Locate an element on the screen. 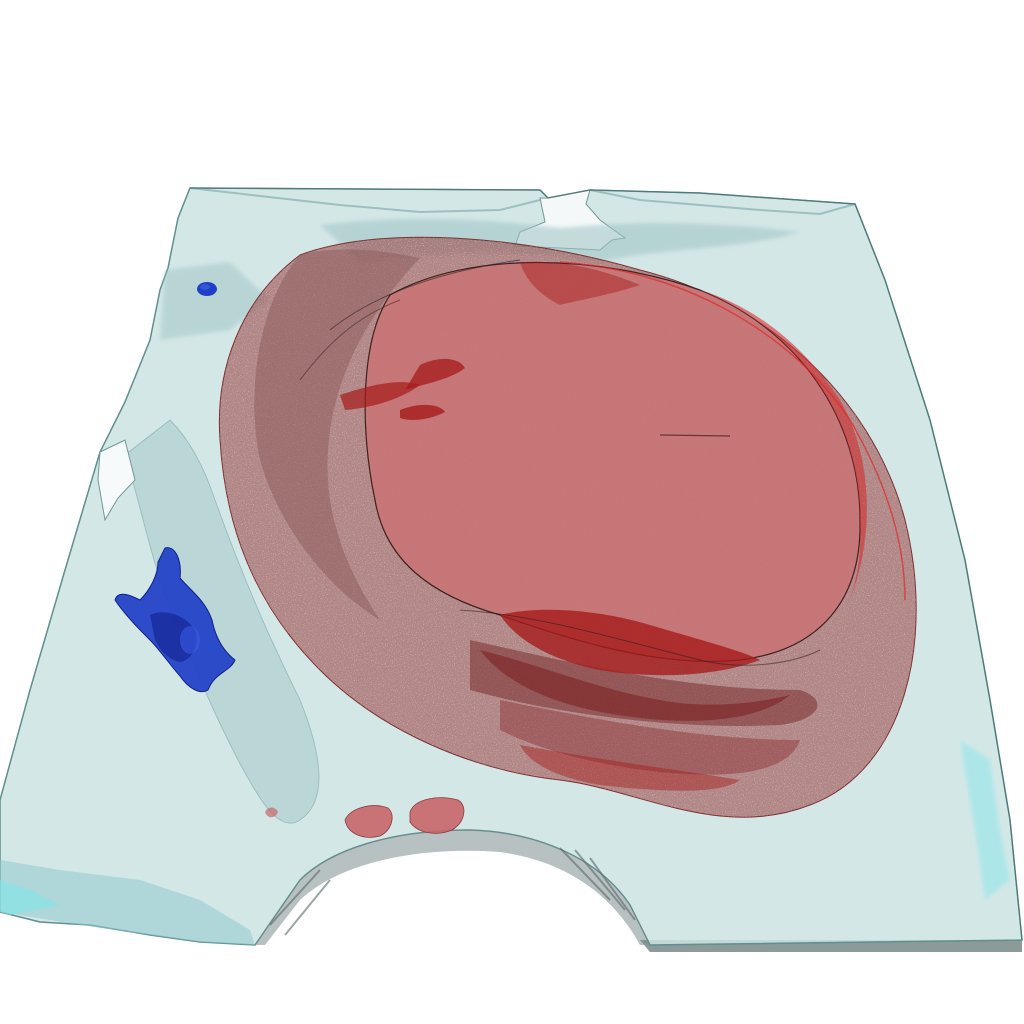  red-blob-left is located at coordinates (368, 821).